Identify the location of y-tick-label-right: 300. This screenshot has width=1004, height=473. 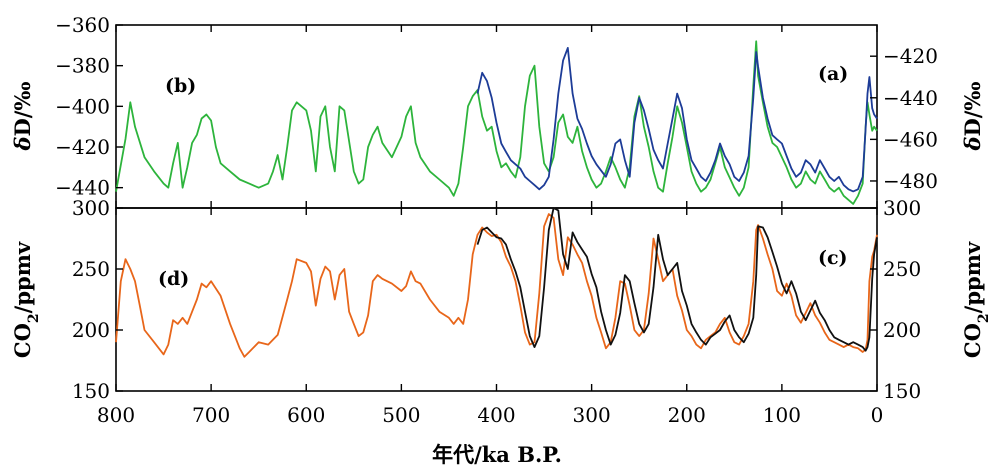
(902, 208).